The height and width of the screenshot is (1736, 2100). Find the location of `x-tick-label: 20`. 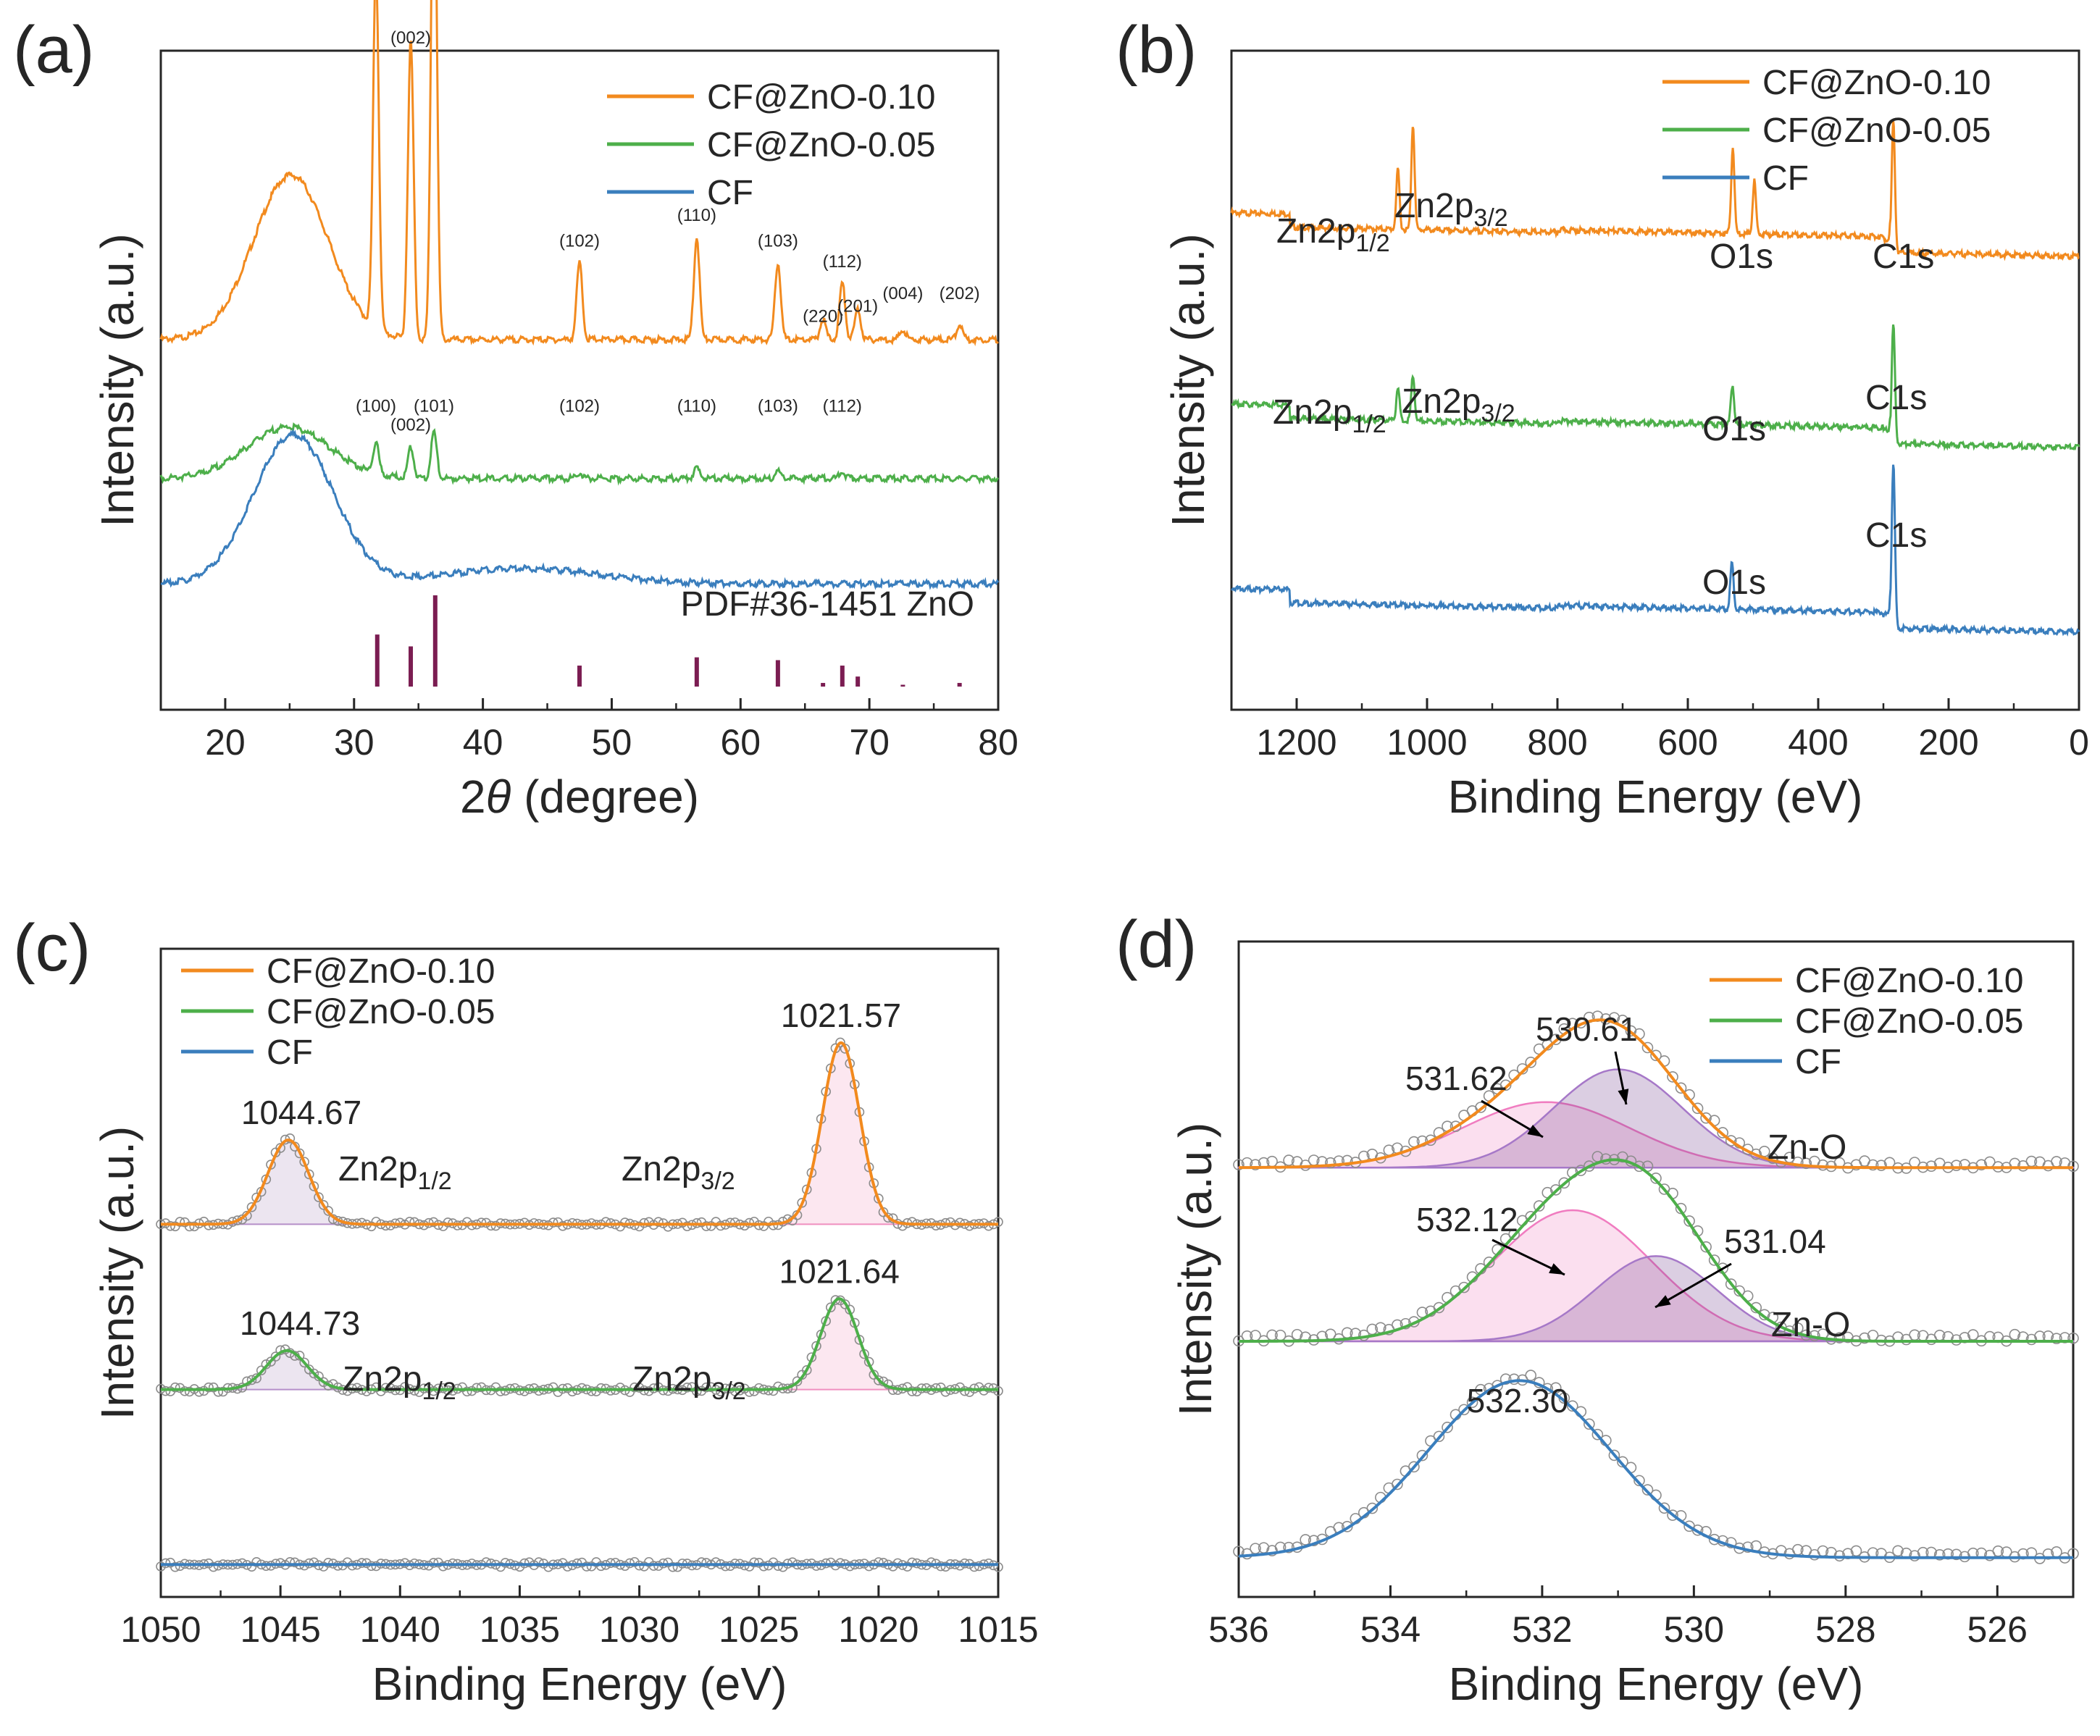

x-tick-label: 20 is located at coordinates (225, 743).